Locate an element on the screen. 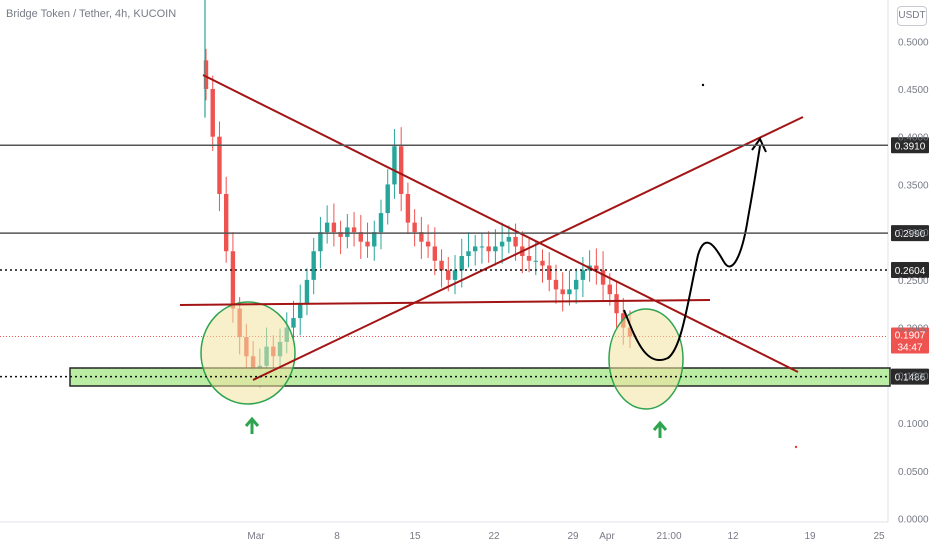  chart-symbol-title: Bridge Token / Tether, 4h, KUCOIN is located at coordinates (91, 14).